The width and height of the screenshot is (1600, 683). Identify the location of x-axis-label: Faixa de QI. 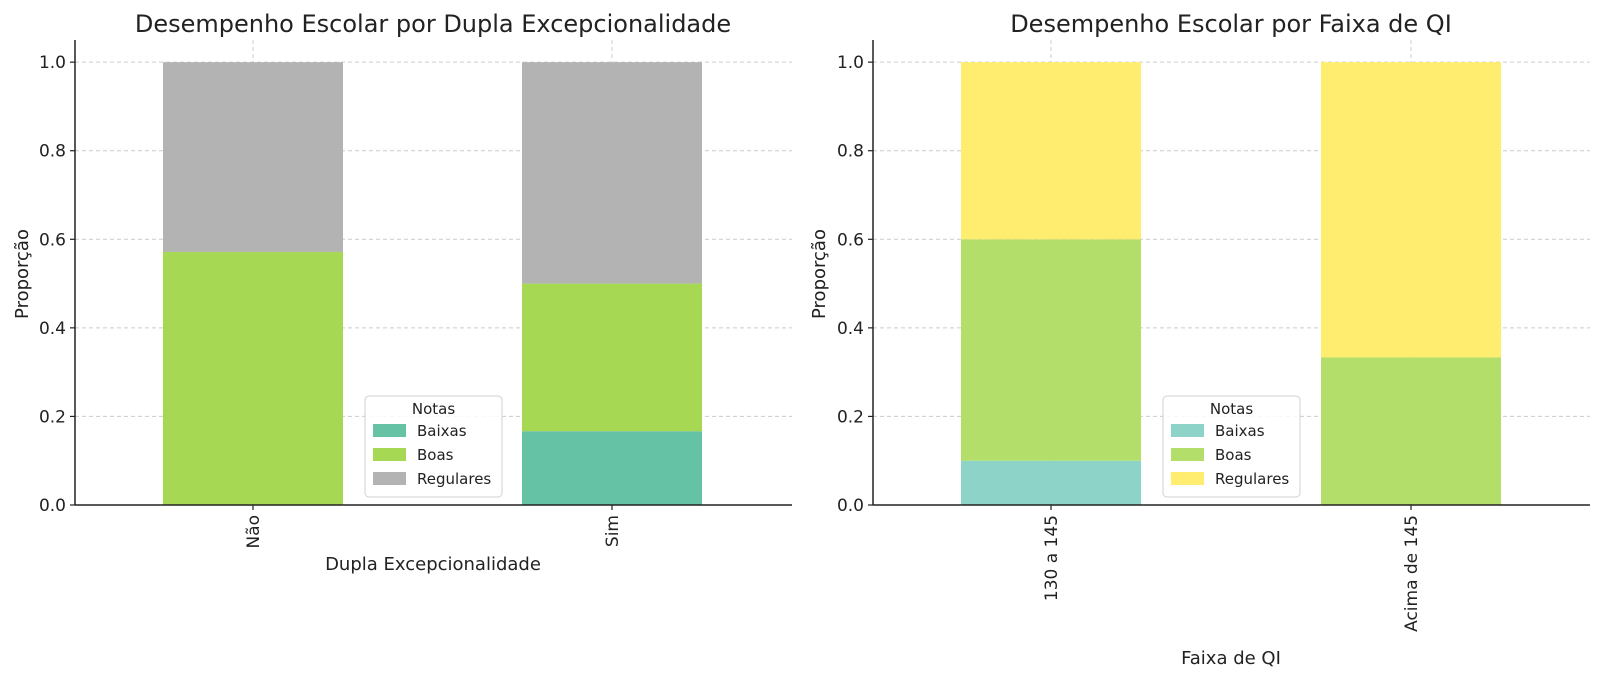
(1231, 658).